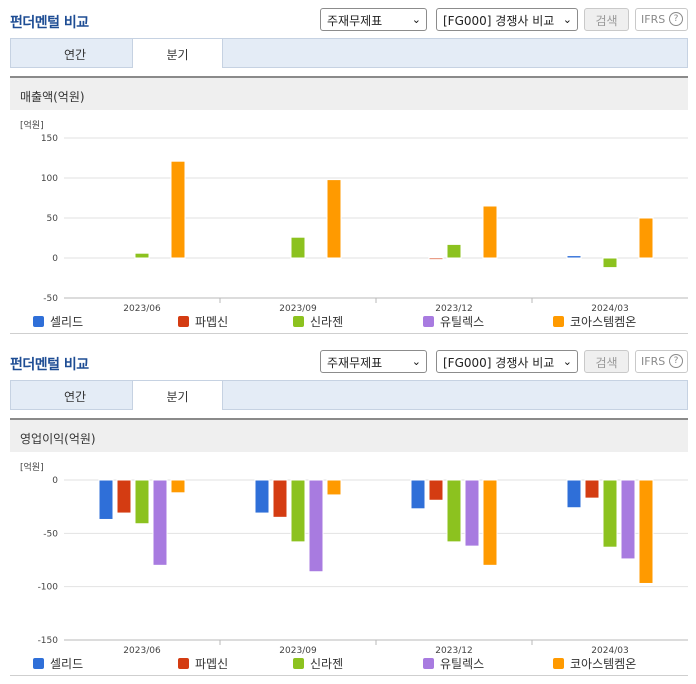  I want to click on y-tick-label: -150, so click(48, 641).